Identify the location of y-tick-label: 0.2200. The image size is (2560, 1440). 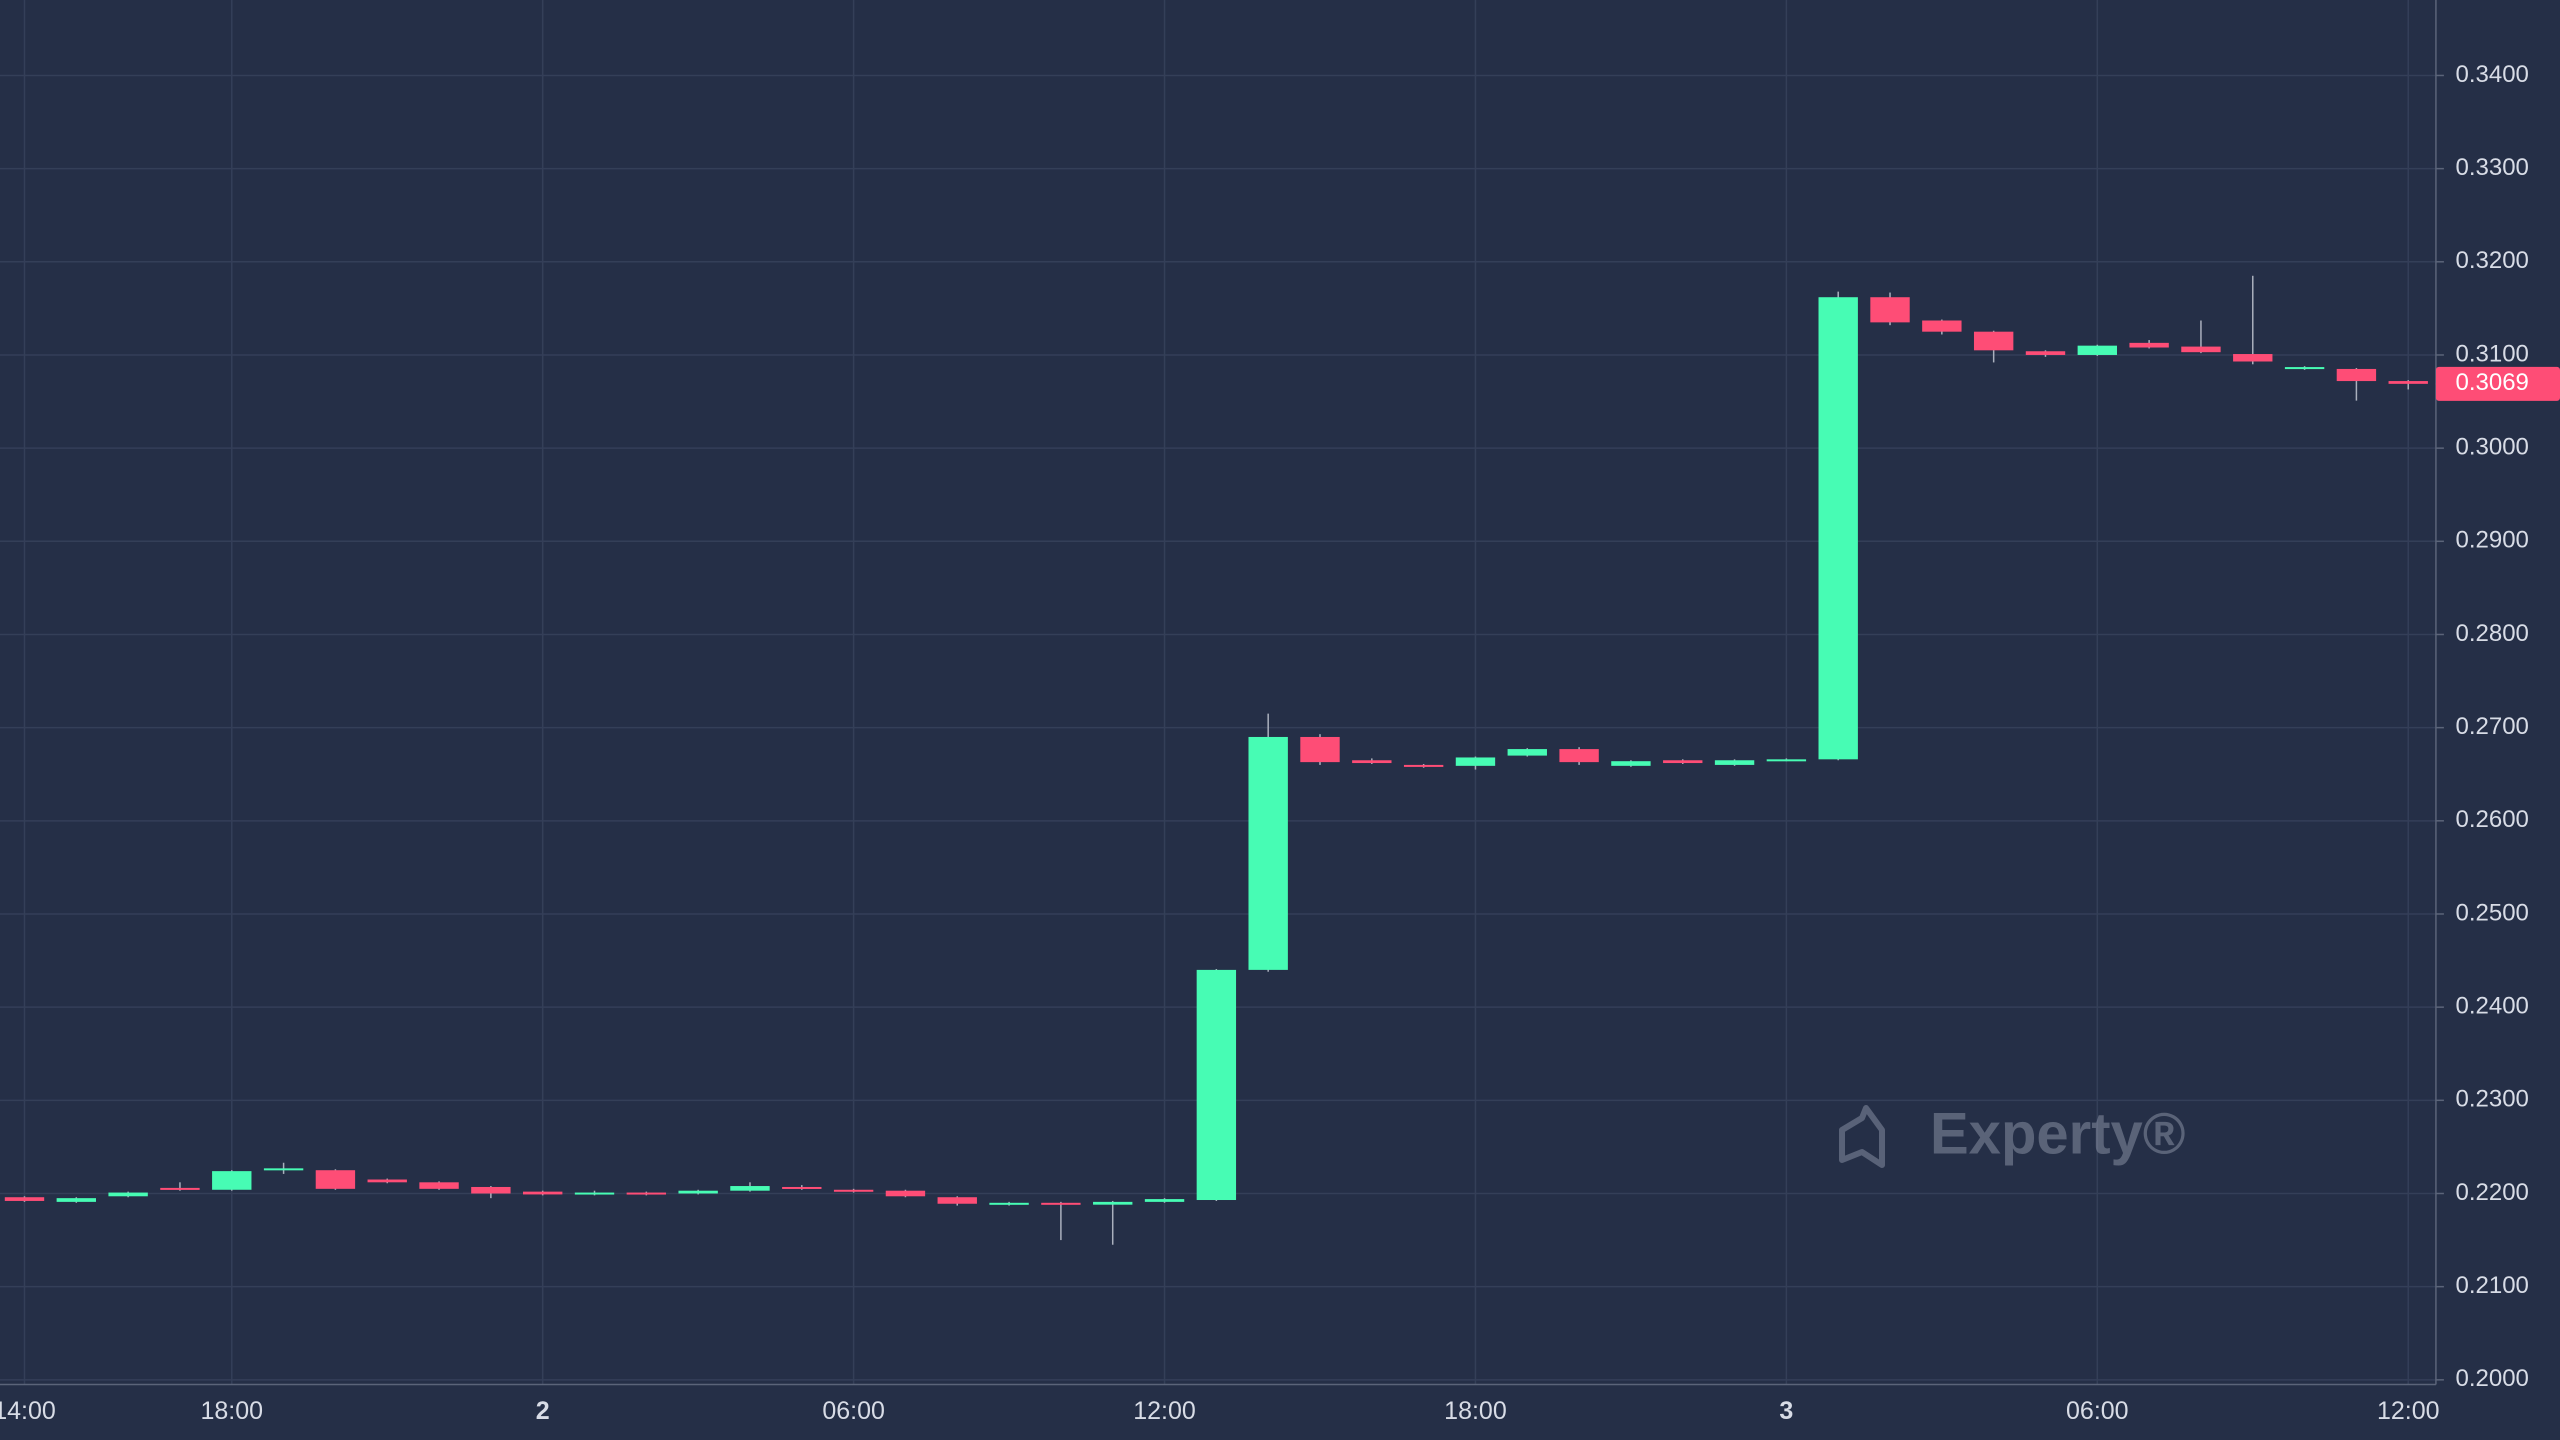
(2492, 1192).